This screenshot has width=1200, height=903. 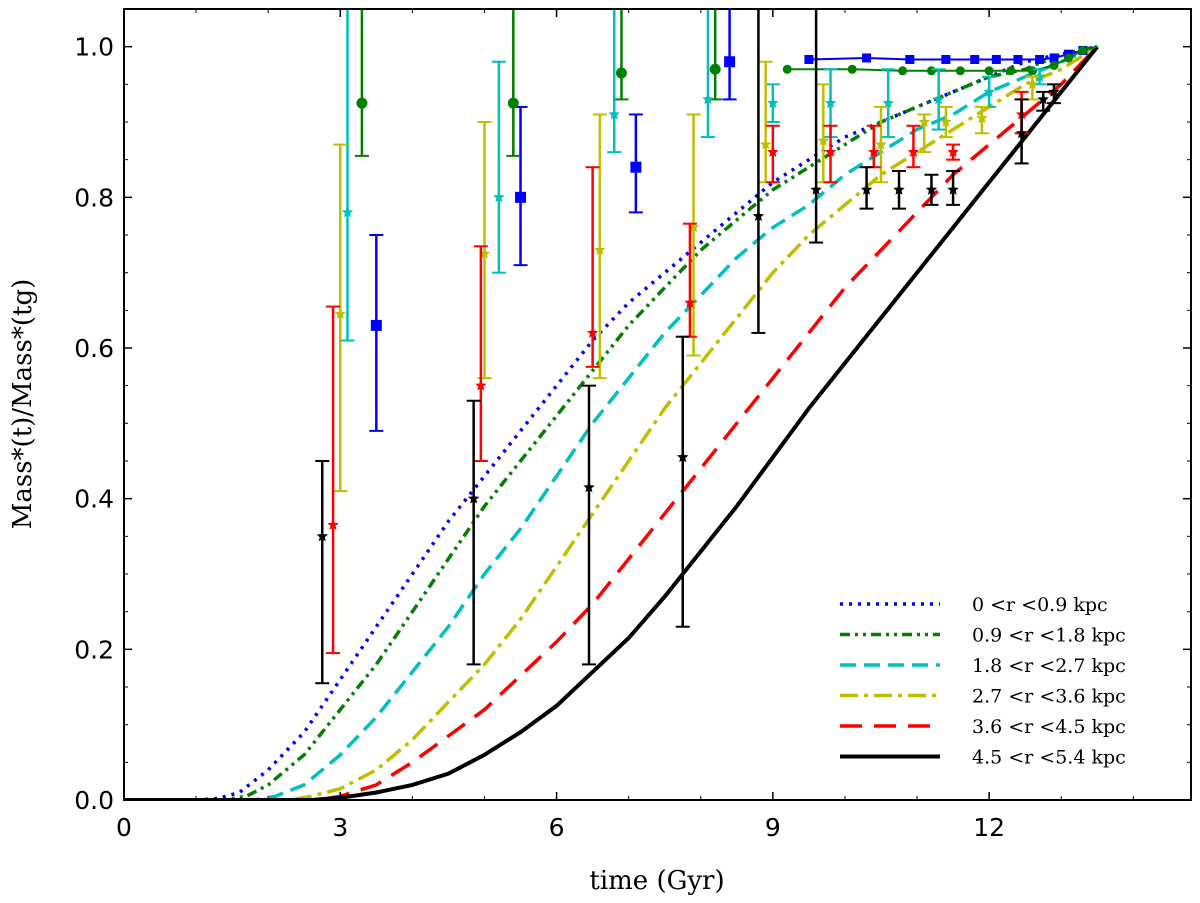 What do you see at coordinates (758, 215) in the screenshot?
I see `errorbar-series-5-4-point` at bounding box center [758, 215].